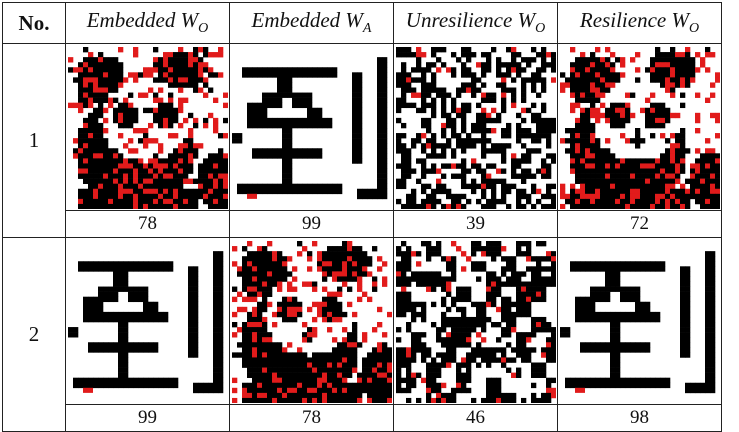 The width and height of the screenshot is (739, 432). Describe the element at coordinates (367, 29) in the screenshot. I see `header-embedded-wa-sub: A` at that location.